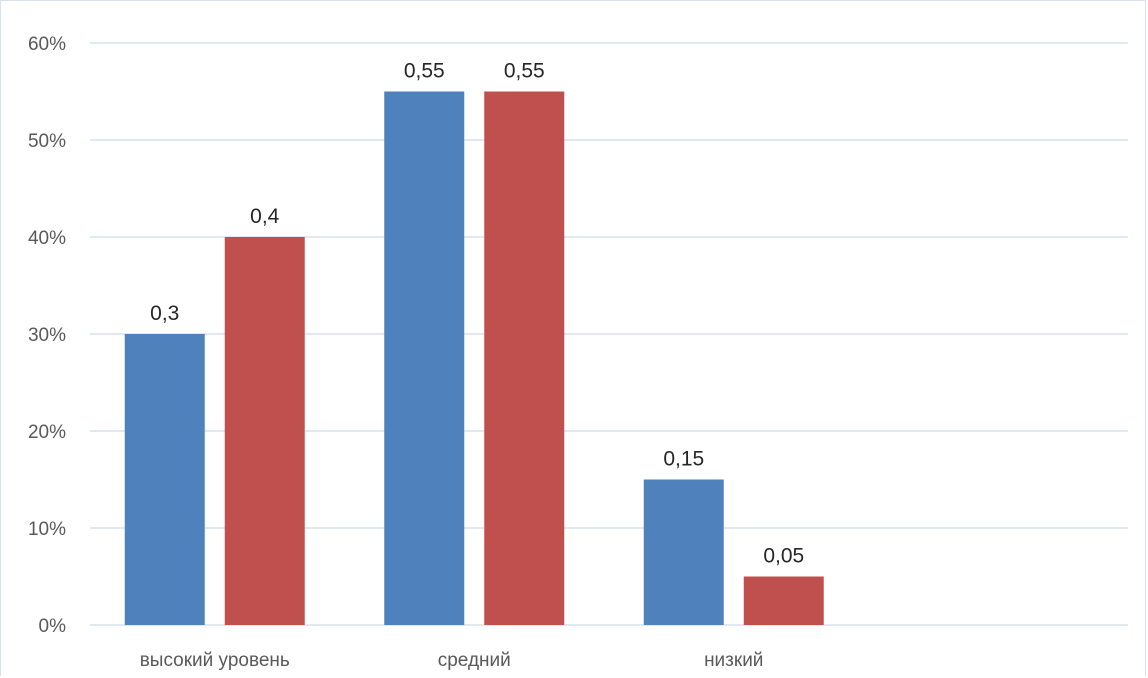  Describe the element at coordinates (47, 44) in the screenshot. I see `y-tick-label: 60%` at that location.